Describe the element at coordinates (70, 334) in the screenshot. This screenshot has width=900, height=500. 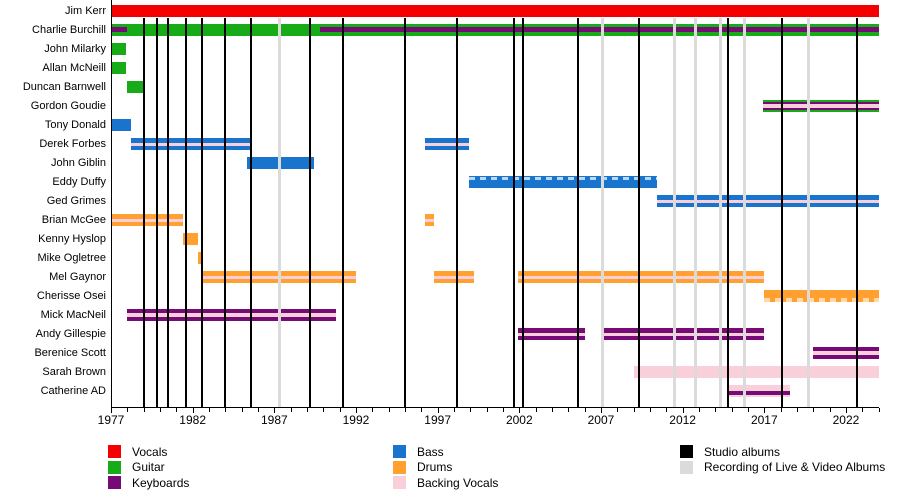
I see `member-label-andy-gillespie: Andy Gillespie` at that location.